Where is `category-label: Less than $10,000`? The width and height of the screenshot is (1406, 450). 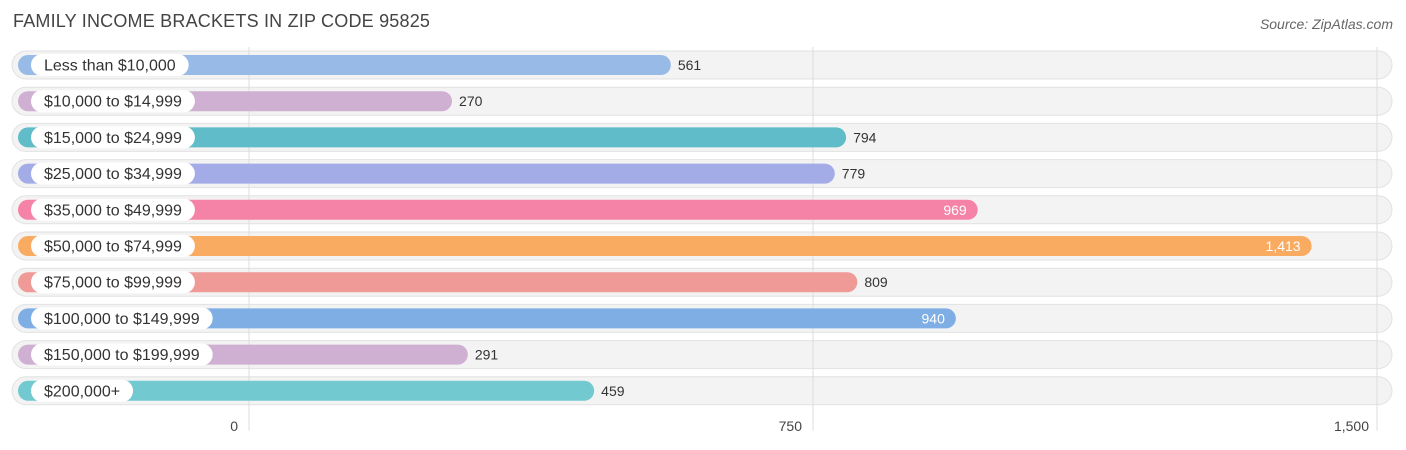 category-label: Less than $10,000 is located at coordinates (110, 66).